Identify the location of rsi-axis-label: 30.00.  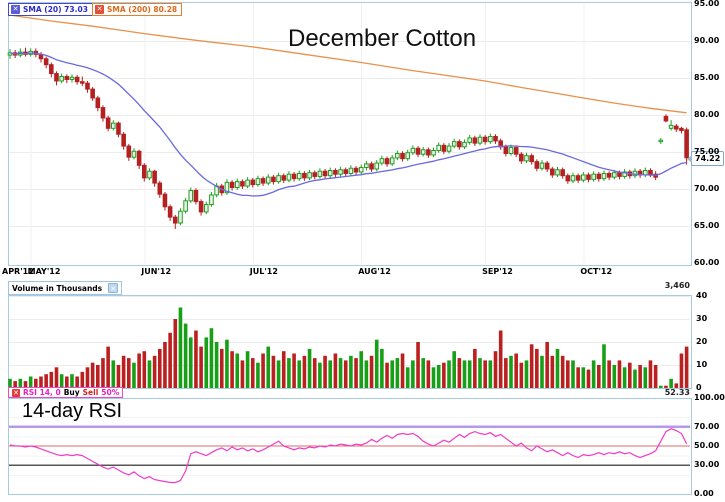
(707, 465).